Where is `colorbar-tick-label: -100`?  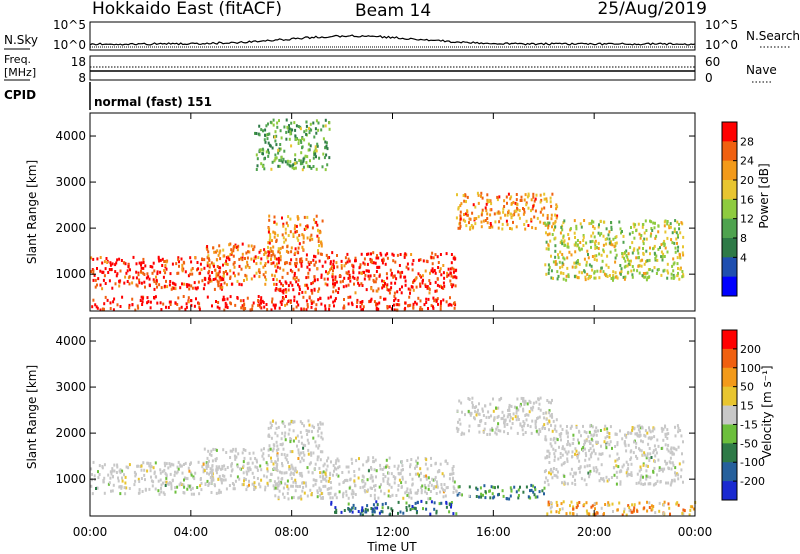
colorbar-tick-label: -100 is located at coordinates (752, 462).